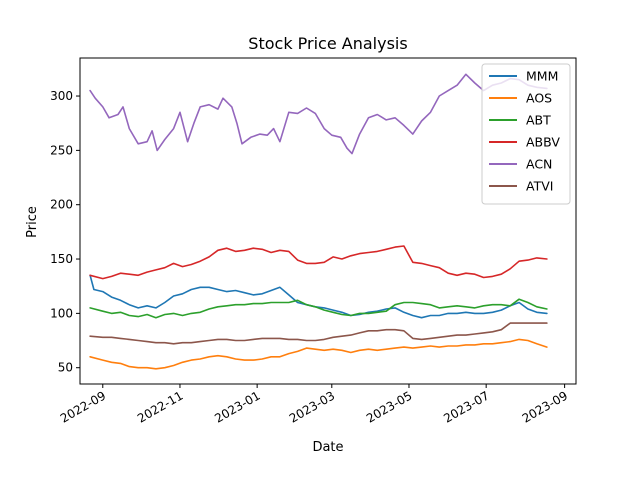 The image size is (640, 480). Describe the element at coordinates (237, 406) in the screenshot. I see `x-tick-label: 2023-01` at that location.